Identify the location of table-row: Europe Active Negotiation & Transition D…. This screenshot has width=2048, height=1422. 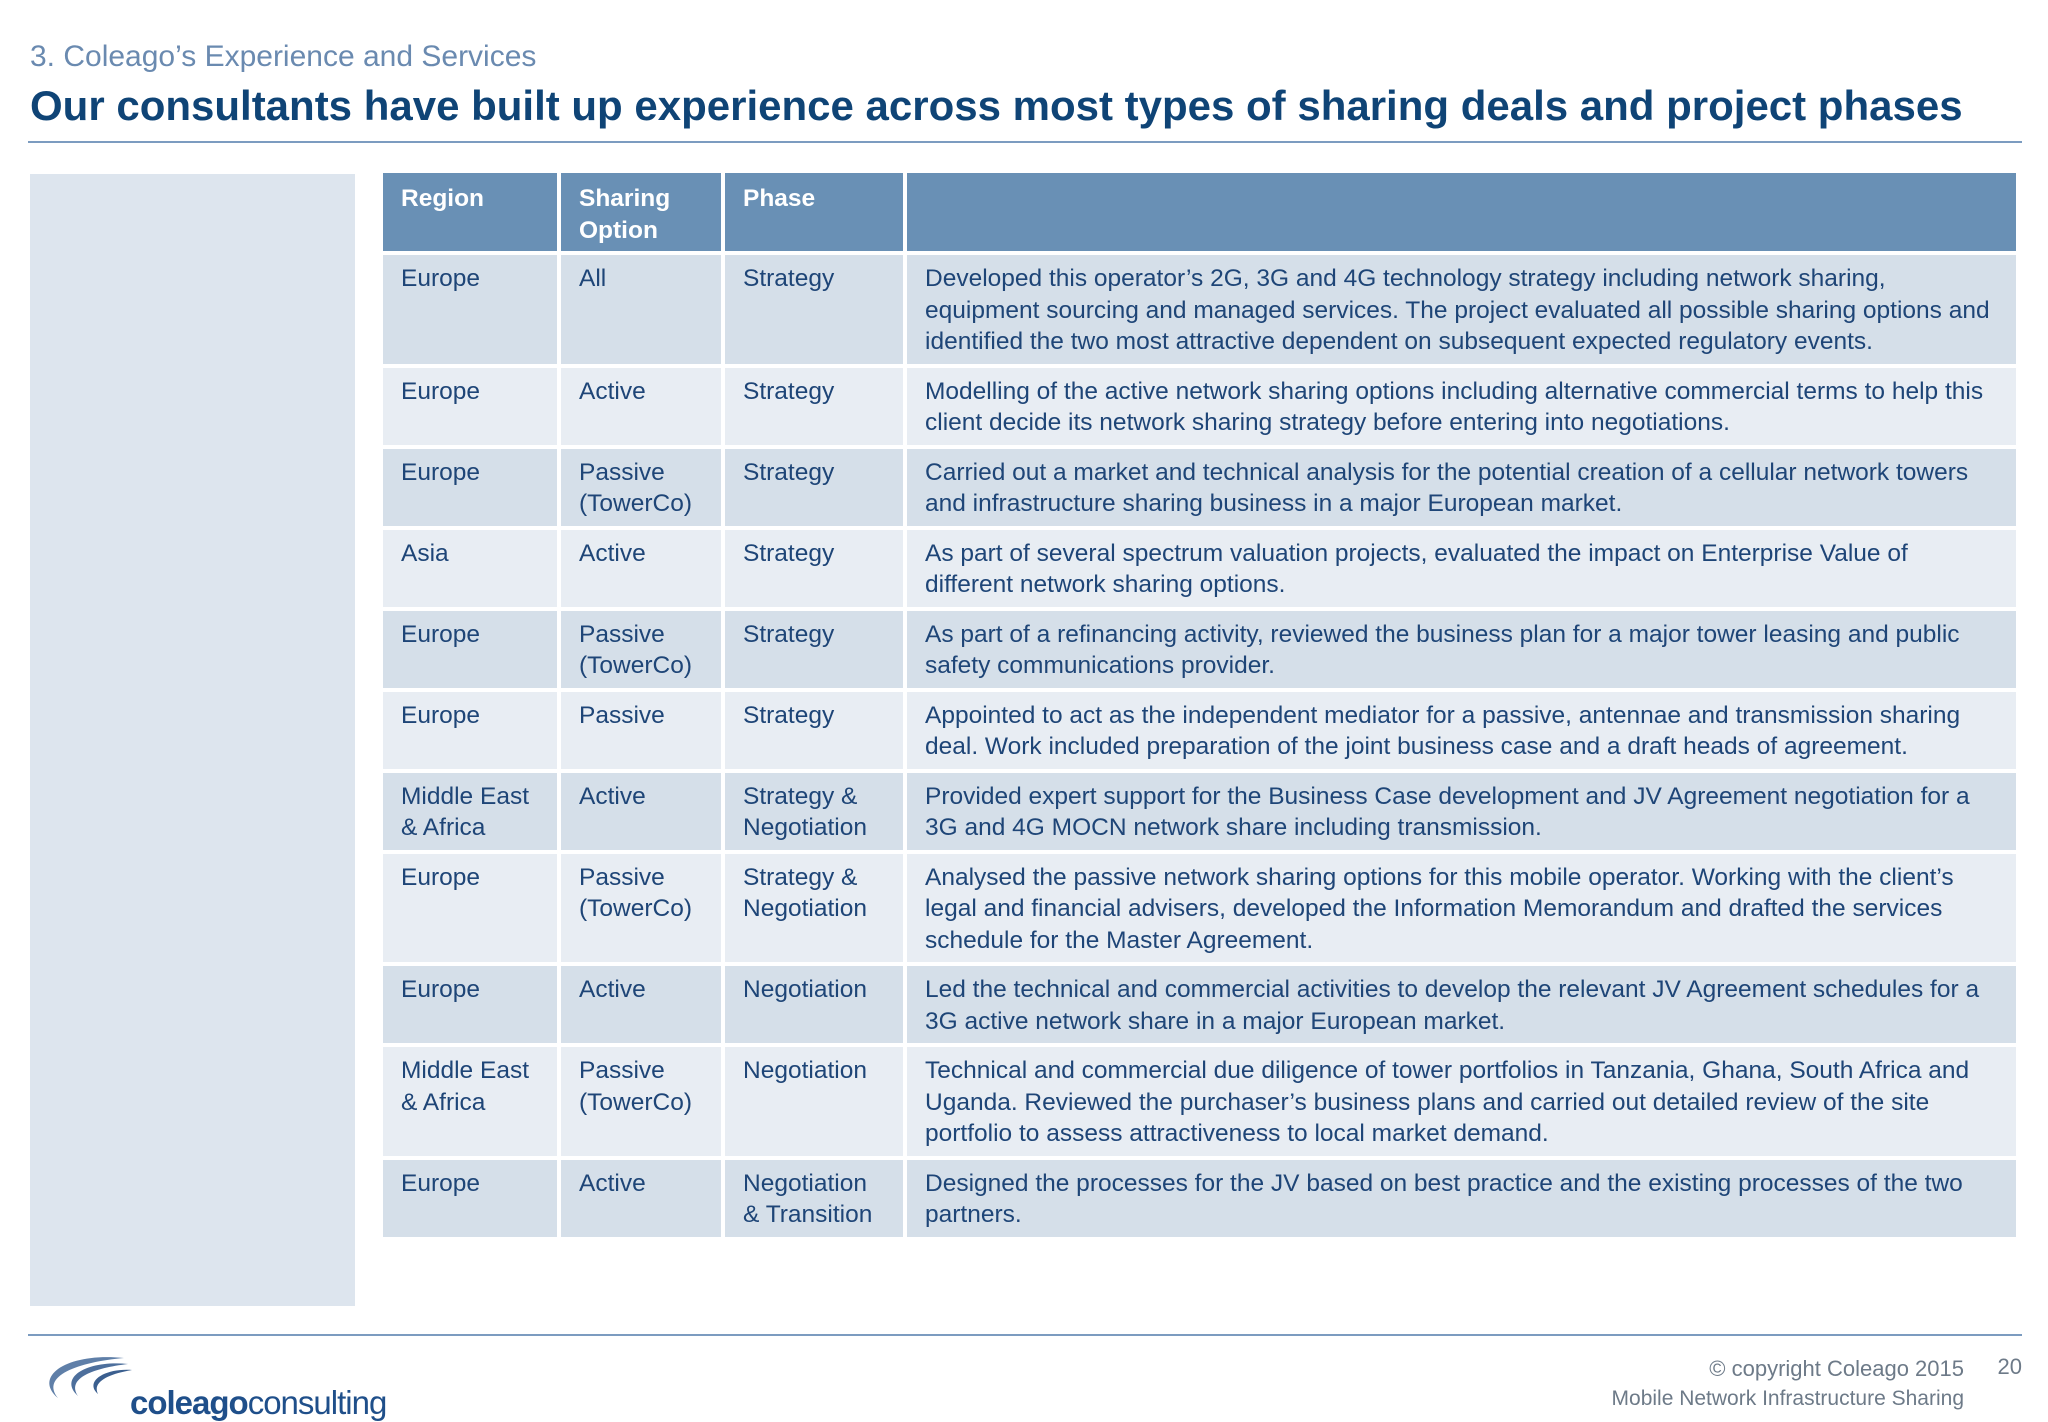
(1199, 1198).